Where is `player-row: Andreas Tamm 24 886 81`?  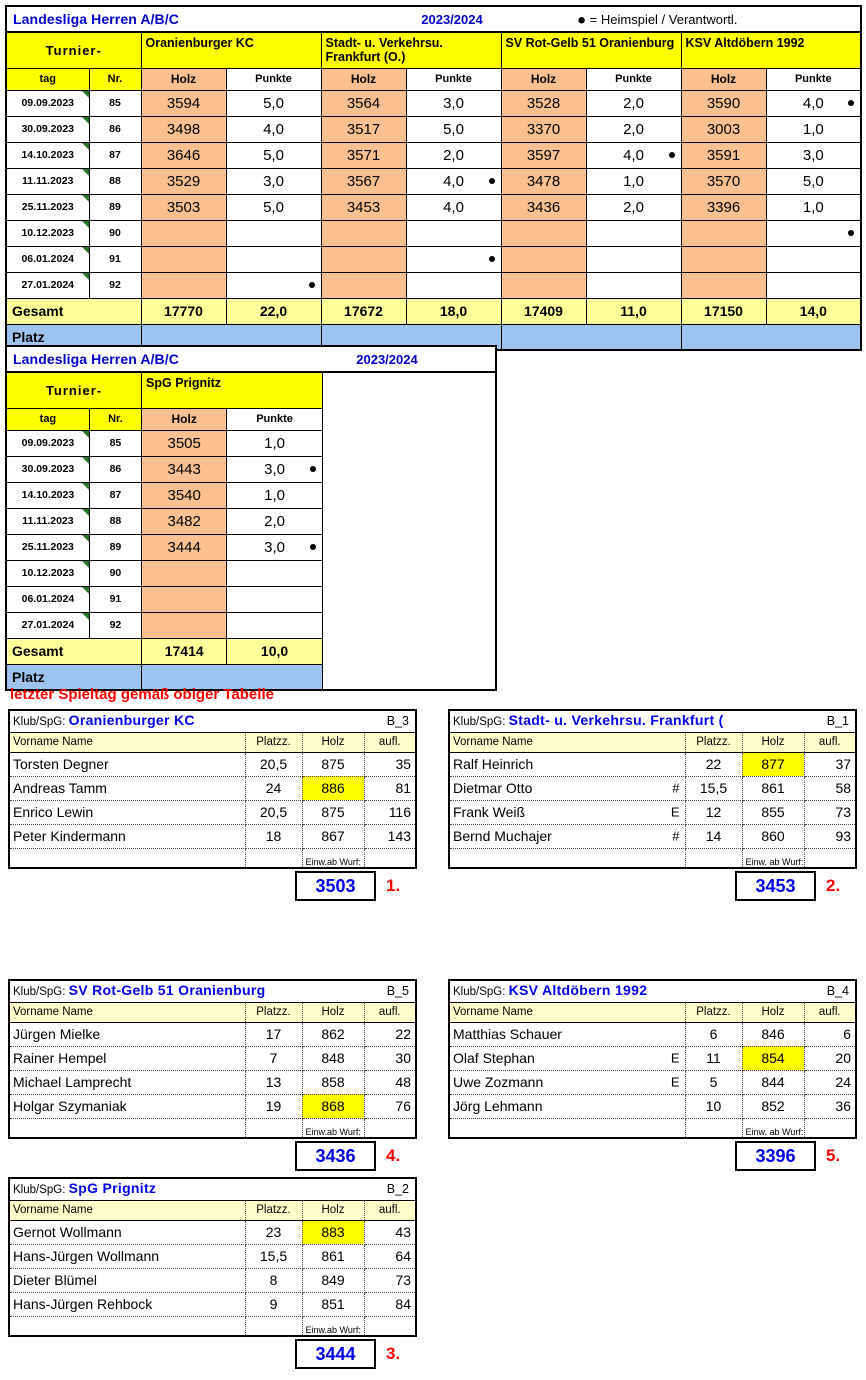
player-row: Andreas Tamm 24 886 81 is located at coordinates (213, 788).